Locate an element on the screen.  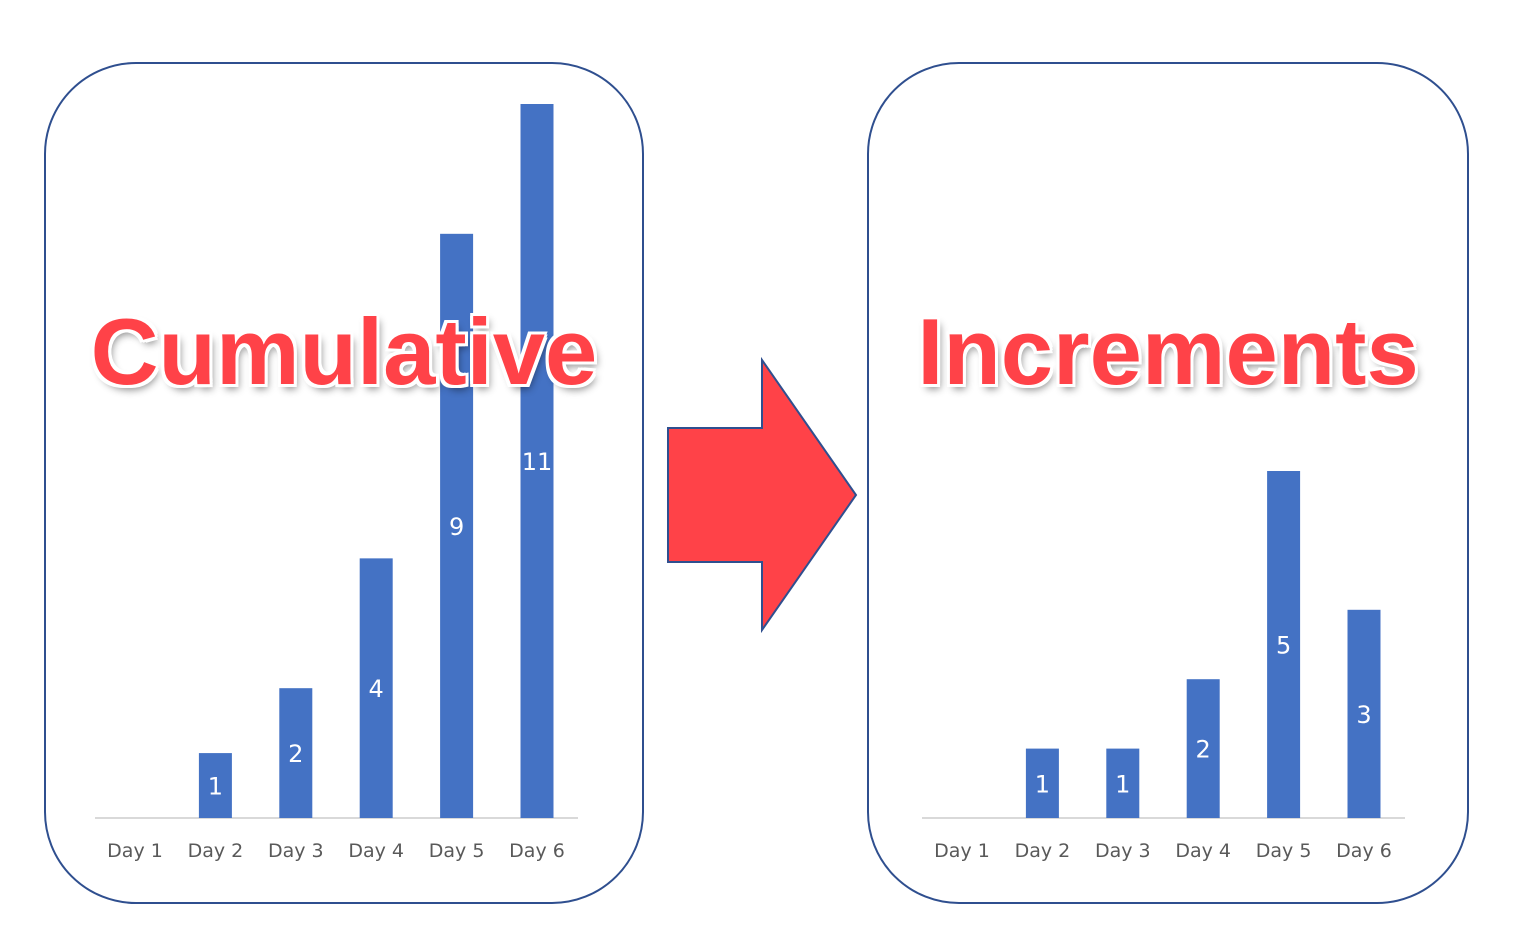
cumulative-title: Cumulative is located at coordinates (344, 351).